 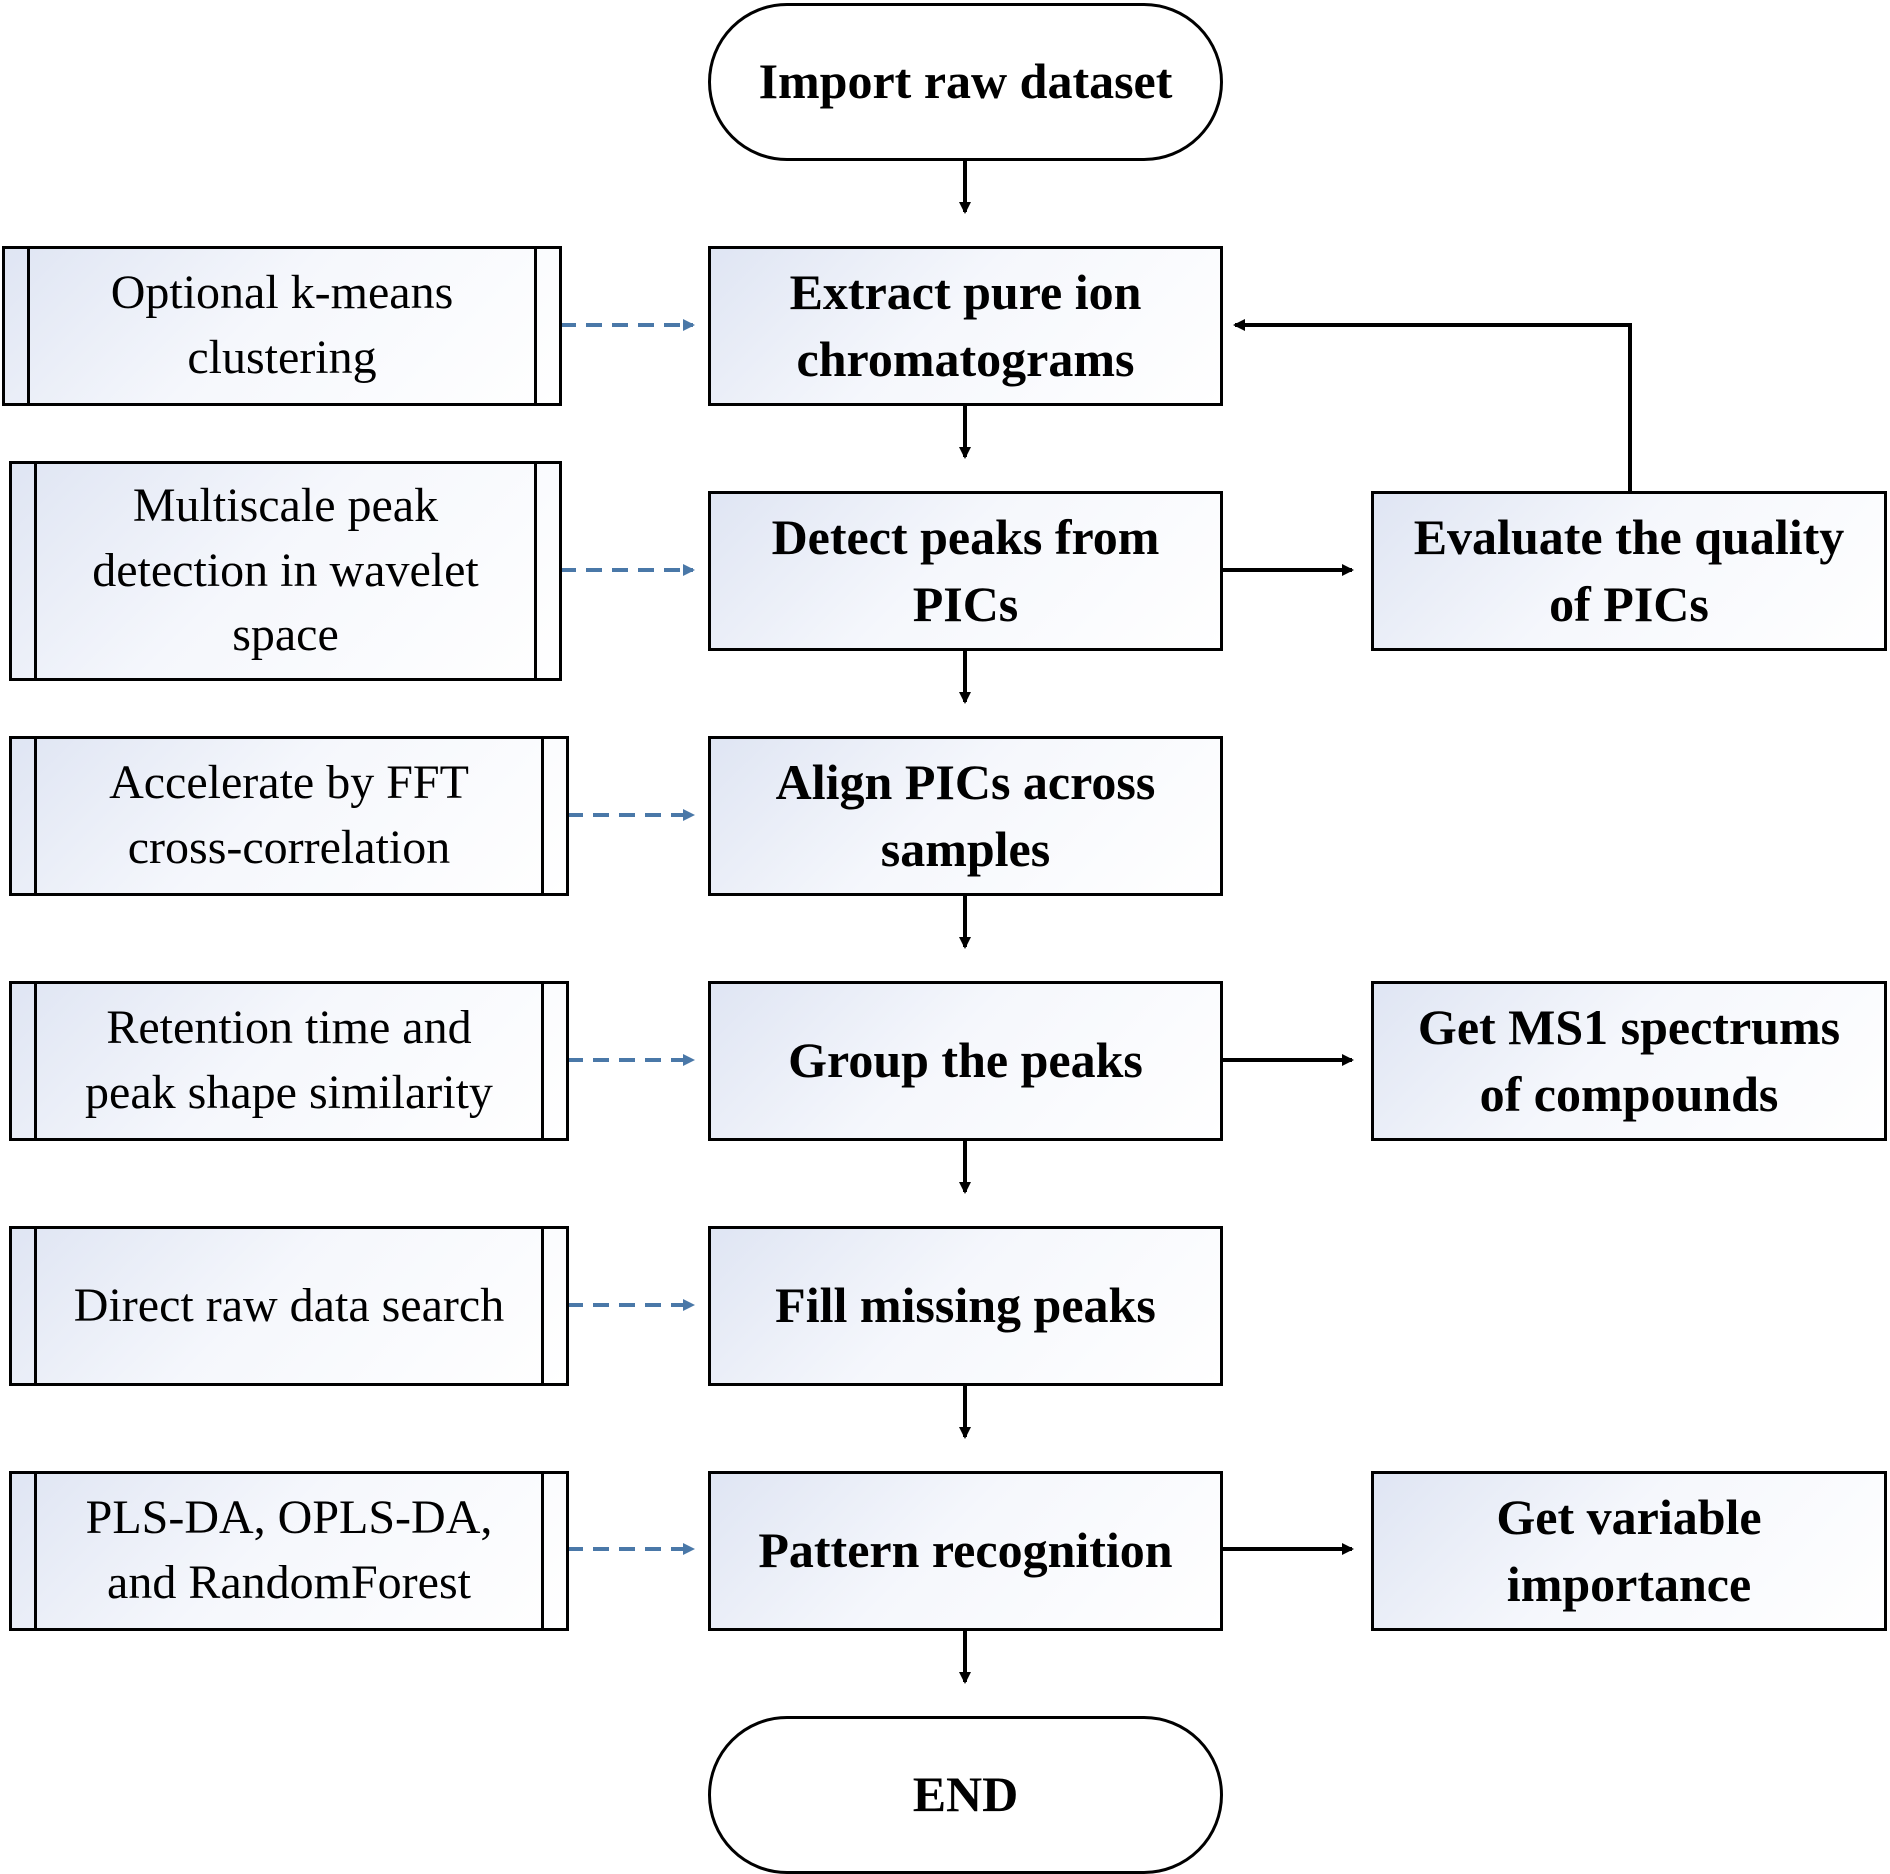 I want to click on start-terminal: Import raw dataset, so click(x=965, y=82).